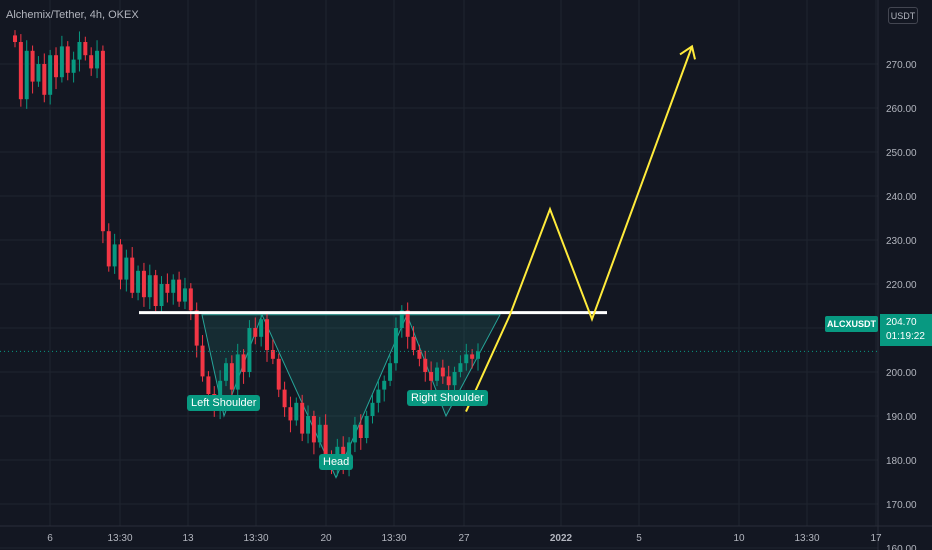 The height and width of the screenshot is (550, 932). What do you see at coordinates (224, 403) in the screenshot?
I see `left-shoulder-label: Left Shoulder` at bounding box center [224, 403].